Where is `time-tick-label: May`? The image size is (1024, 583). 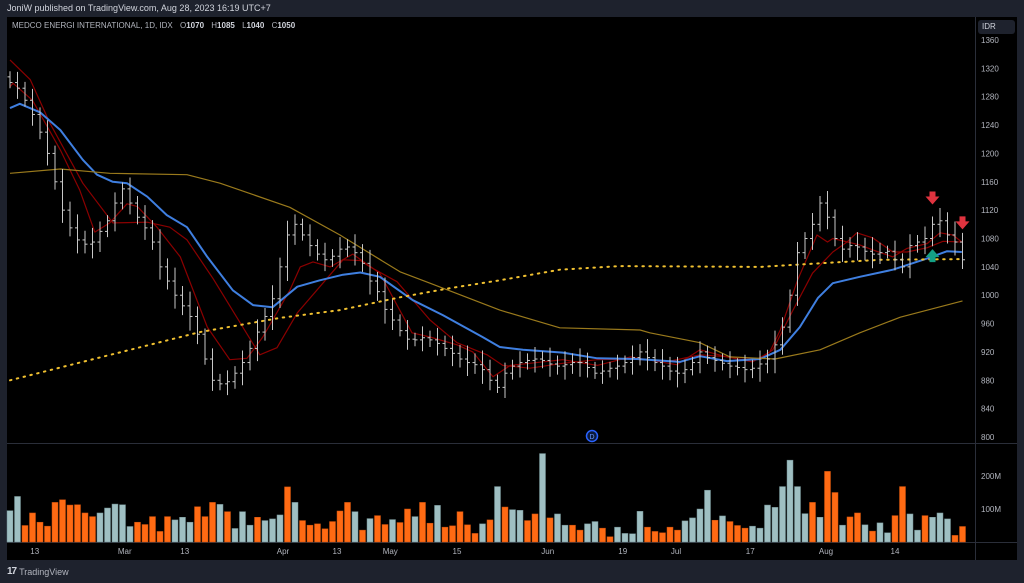 time-tick-label: May is located at coordinates (390, 551).